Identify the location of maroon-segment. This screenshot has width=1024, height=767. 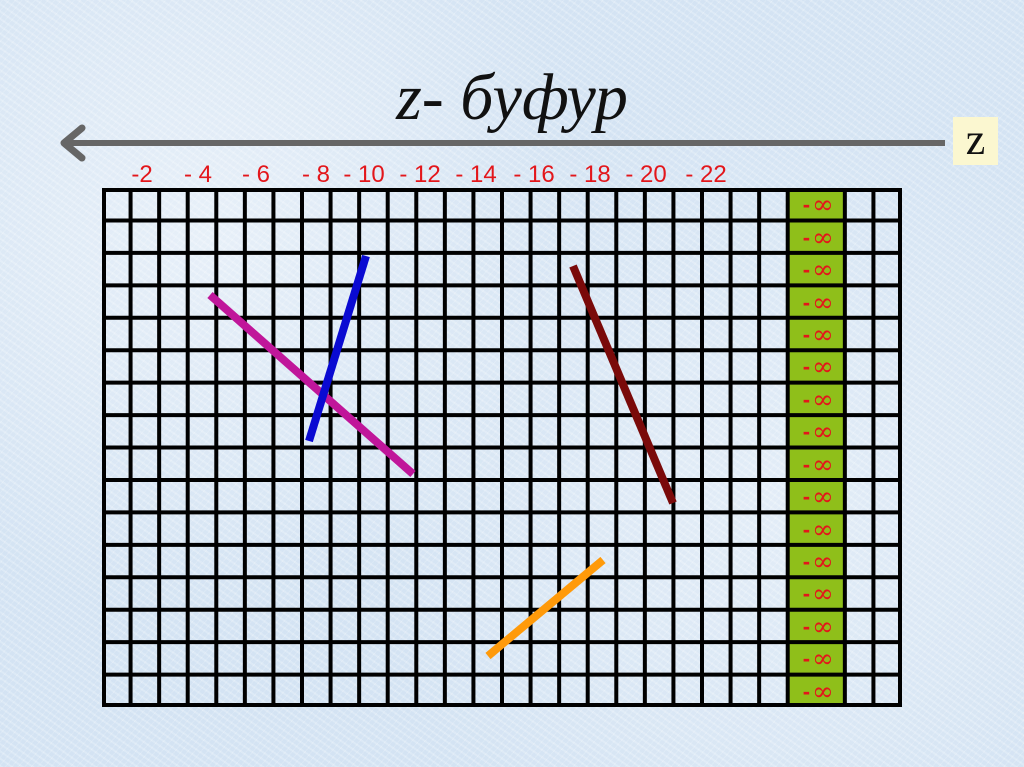
(623, 384).